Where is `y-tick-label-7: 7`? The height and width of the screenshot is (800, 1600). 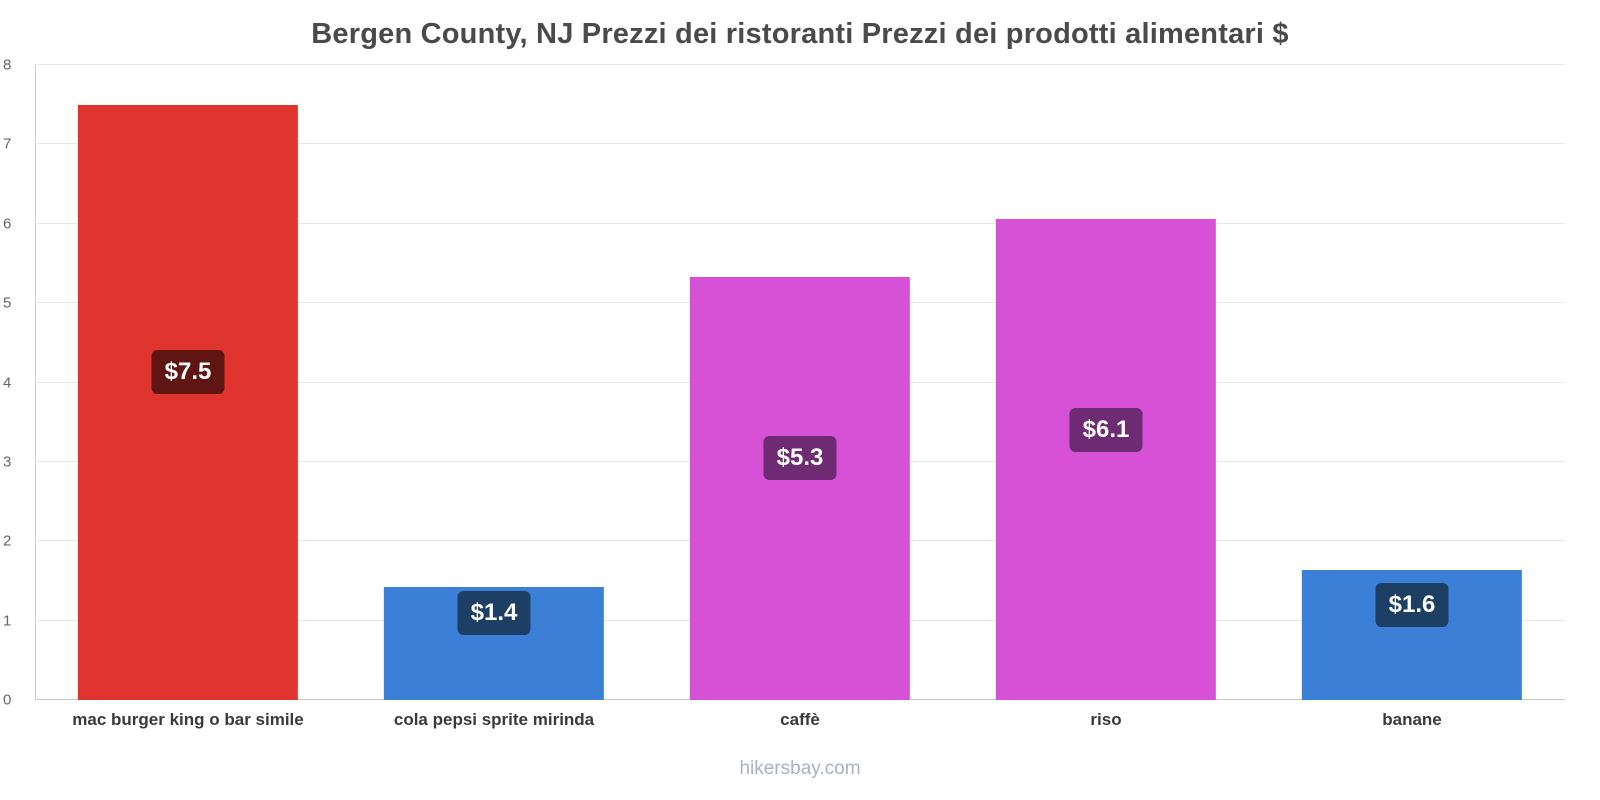
y-tick-label-7: 7 is located at coordinates (7, 144).